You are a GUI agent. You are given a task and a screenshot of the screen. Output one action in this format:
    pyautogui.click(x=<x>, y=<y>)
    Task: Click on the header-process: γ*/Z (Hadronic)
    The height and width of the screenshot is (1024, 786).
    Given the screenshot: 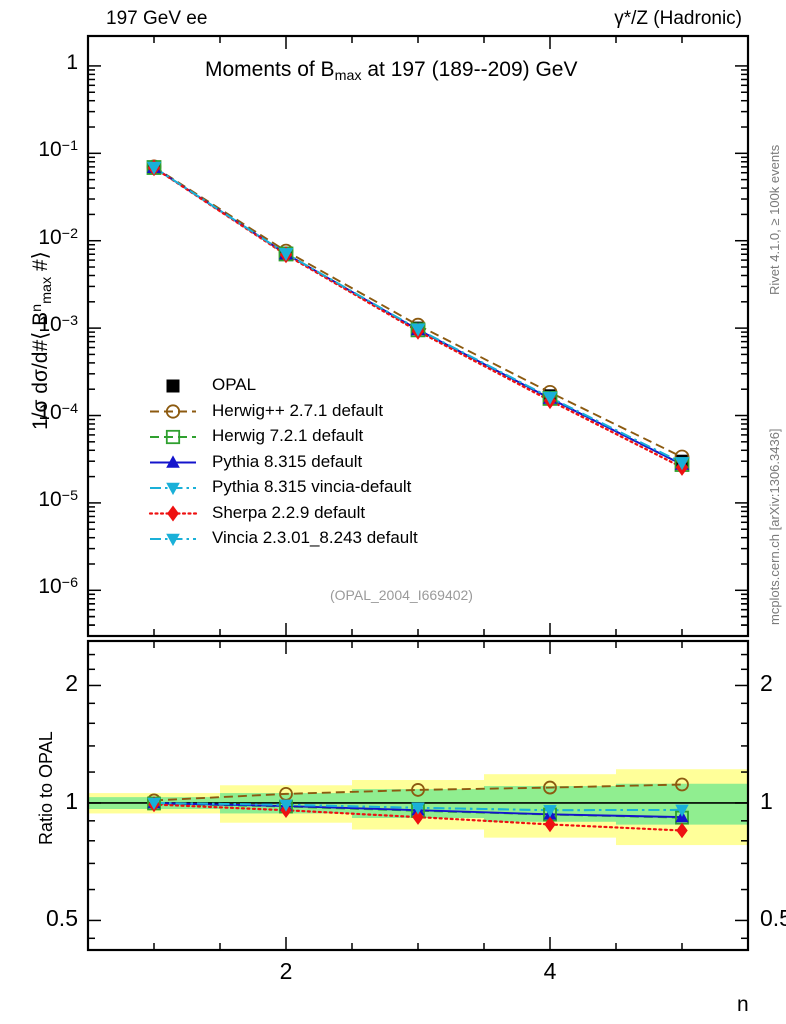 What is the action you would take?
    pyautogui.click(x=678, y=18)
    